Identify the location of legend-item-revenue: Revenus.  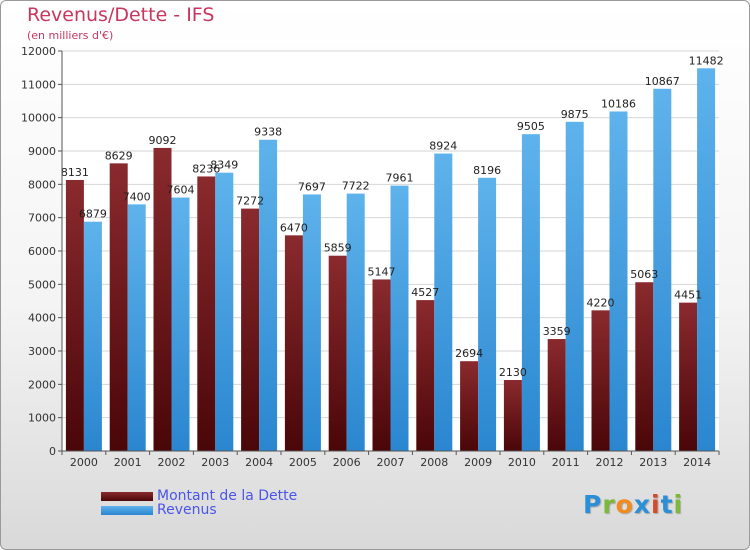
(159, 510).